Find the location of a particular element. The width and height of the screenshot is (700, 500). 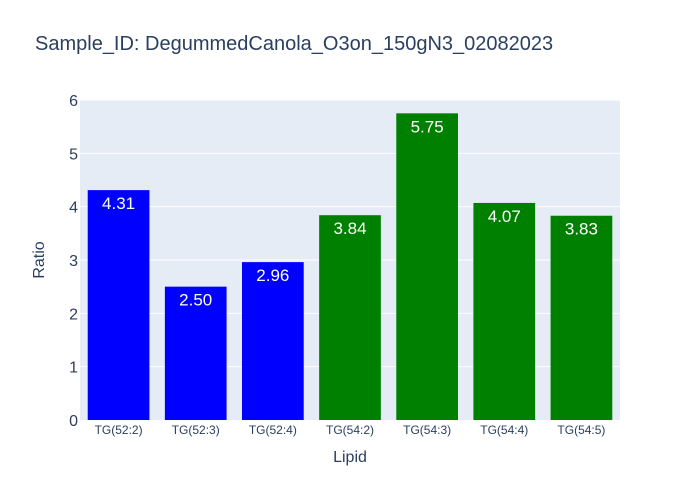

bar-value-label: 2.96 is located at coordinates (272, 275).